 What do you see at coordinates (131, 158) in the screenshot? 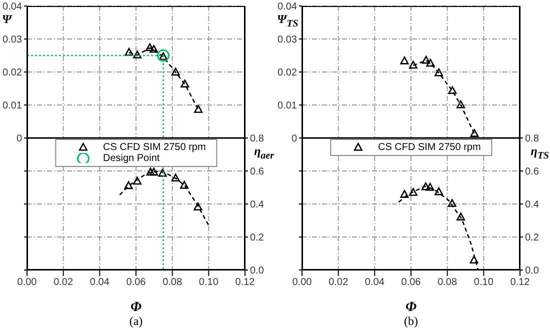
I see `legend-label: Design Point` at bounding box center [131, 158].